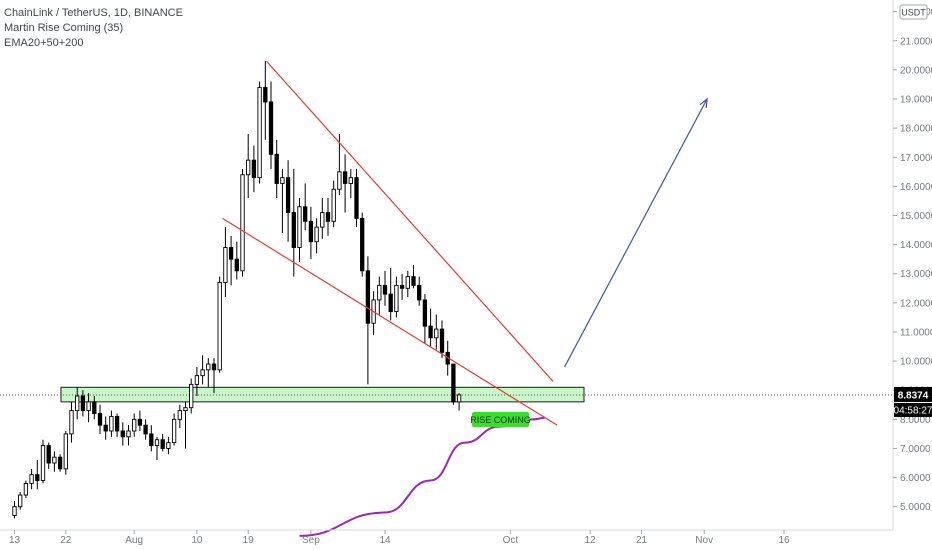 This screenshot has width=932, height=550. I want to click on price-tick-label: 17.0000, so click(916, 158).